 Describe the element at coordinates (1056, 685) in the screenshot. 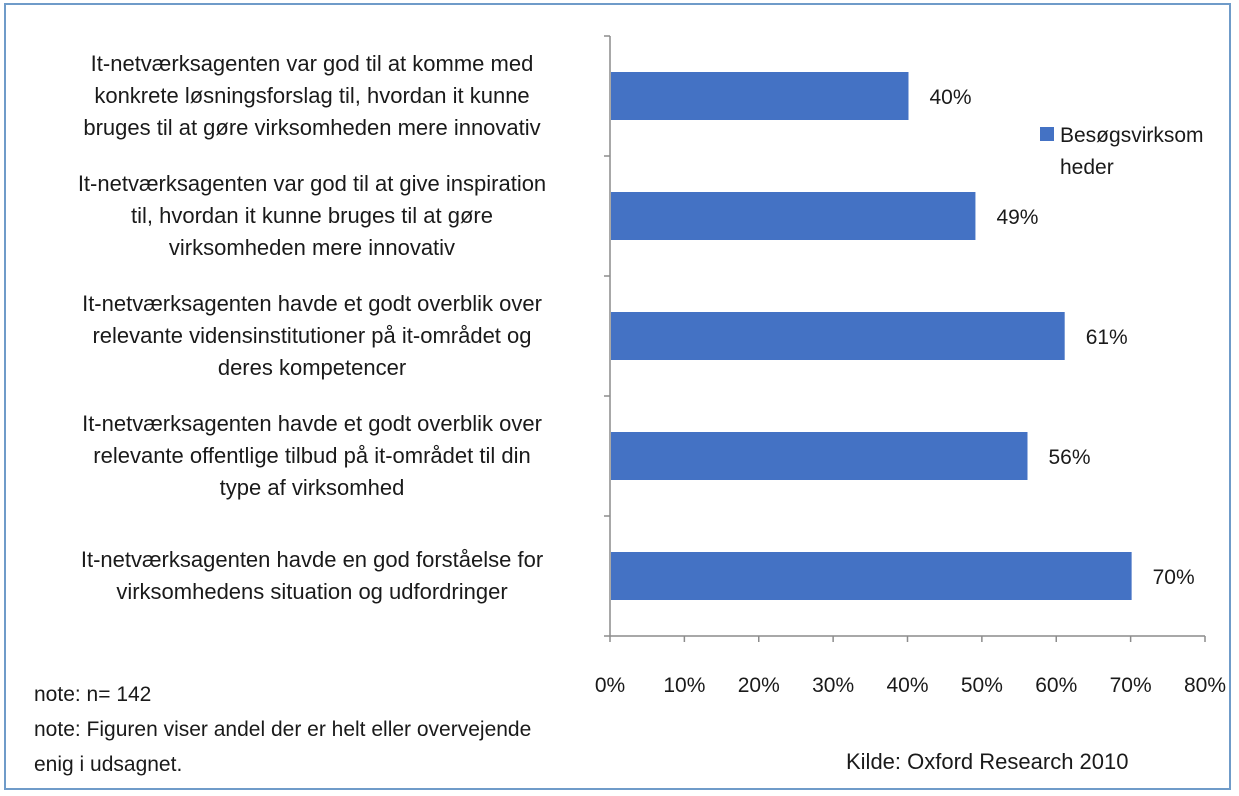

I see `x-tick-label: 60%` at that location.